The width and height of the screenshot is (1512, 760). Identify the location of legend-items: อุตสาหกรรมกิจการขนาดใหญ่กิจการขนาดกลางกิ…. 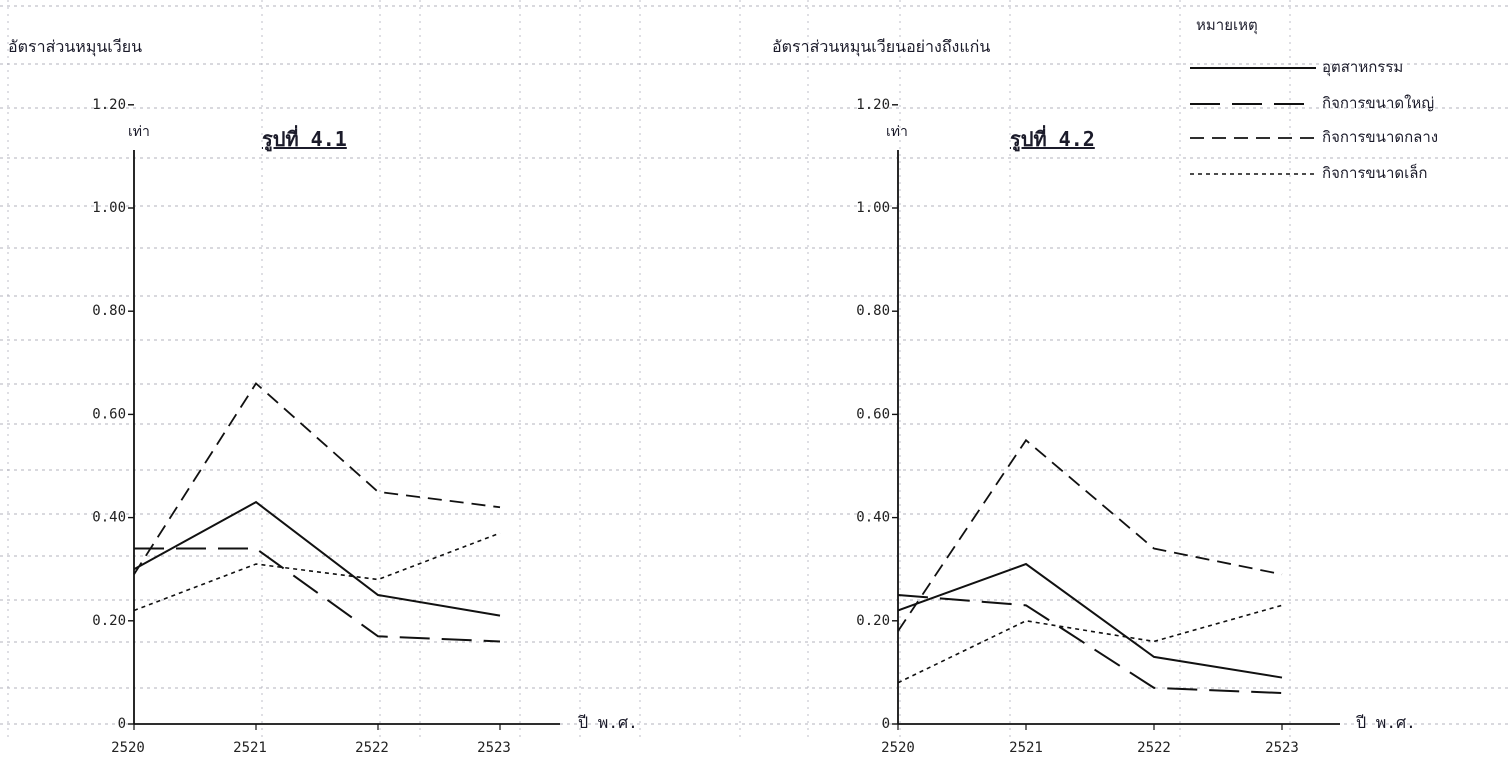
(1314, 120).